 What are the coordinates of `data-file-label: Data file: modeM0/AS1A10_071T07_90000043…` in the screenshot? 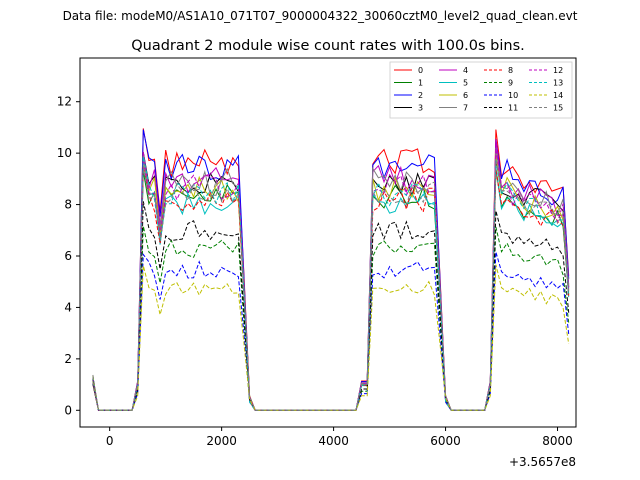 It's located at (320, 16).